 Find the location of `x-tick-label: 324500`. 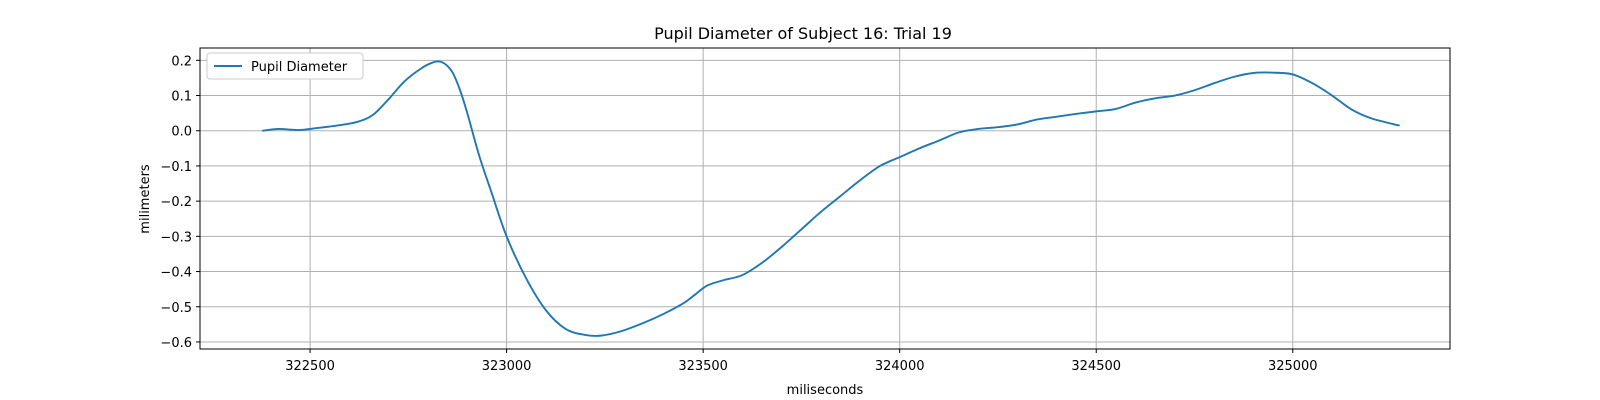

x-tick-label: 324500 is located at coordinates (1096, 366).